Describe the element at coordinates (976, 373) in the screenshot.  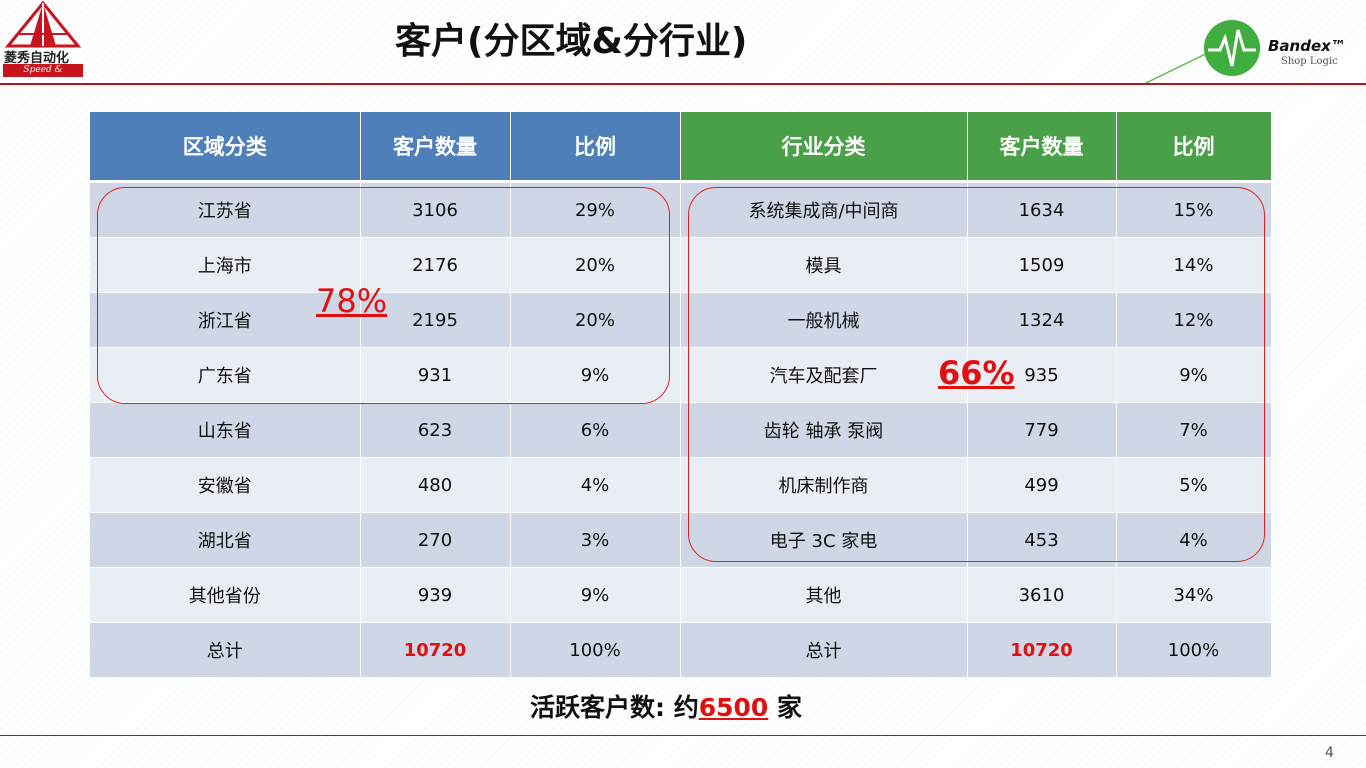
I see `industry-percentage-callout: 66%` at that location.